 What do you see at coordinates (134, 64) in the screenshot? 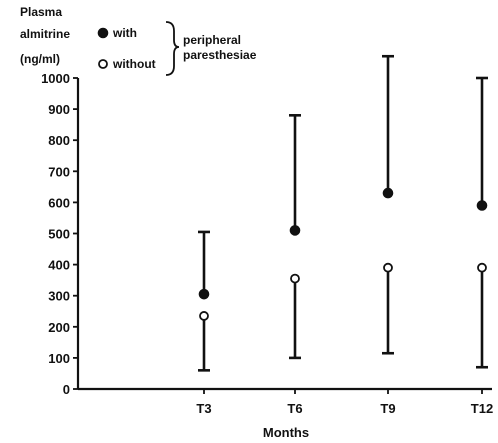
I see `legend-label-without: without` at bounding box center [134, 64].